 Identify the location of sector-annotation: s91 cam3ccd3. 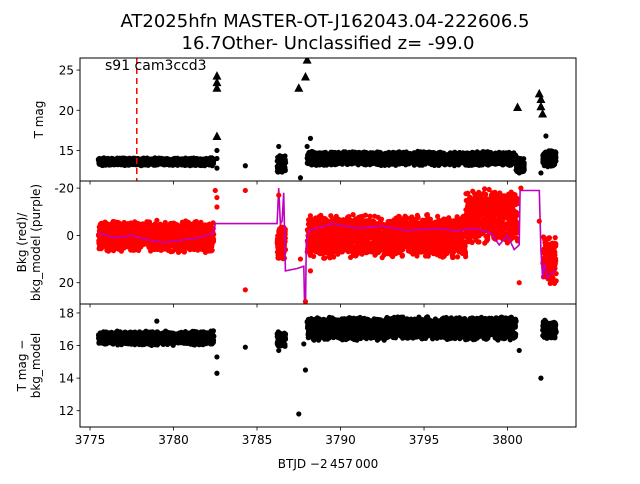
(156, 66).